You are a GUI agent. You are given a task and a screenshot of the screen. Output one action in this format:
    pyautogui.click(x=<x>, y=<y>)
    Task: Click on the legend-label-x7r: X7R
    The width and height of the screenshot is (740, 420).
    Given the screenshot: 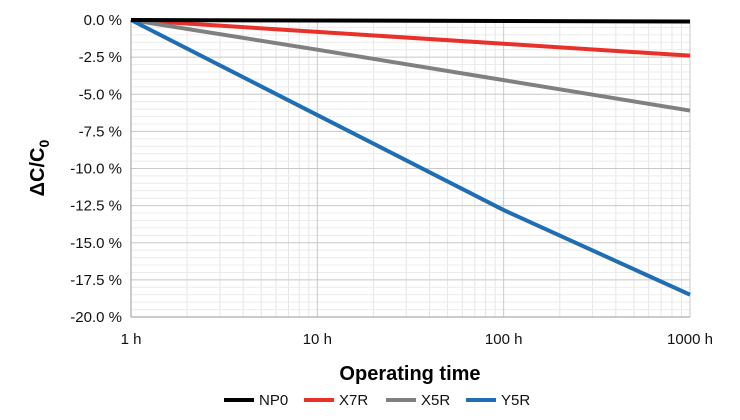 What is the action you would take?
    pyautogui.click(x=353, y=400)
    